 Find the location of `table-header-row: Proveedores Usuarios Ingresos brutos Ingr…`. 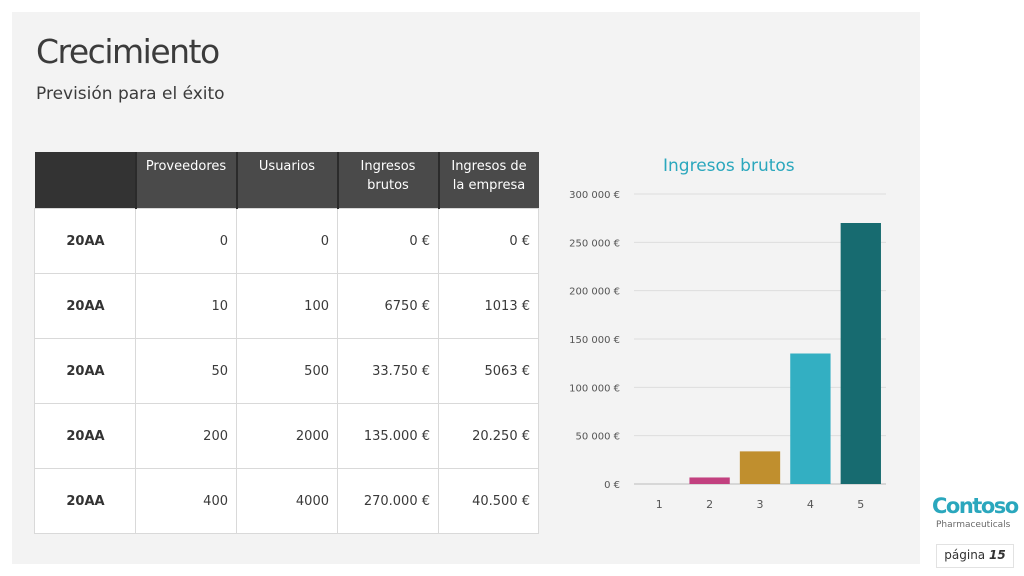

table-header-row: Proveedores Usuarios Ingresos brutos Ingr… is located at coordinates (286, 180).